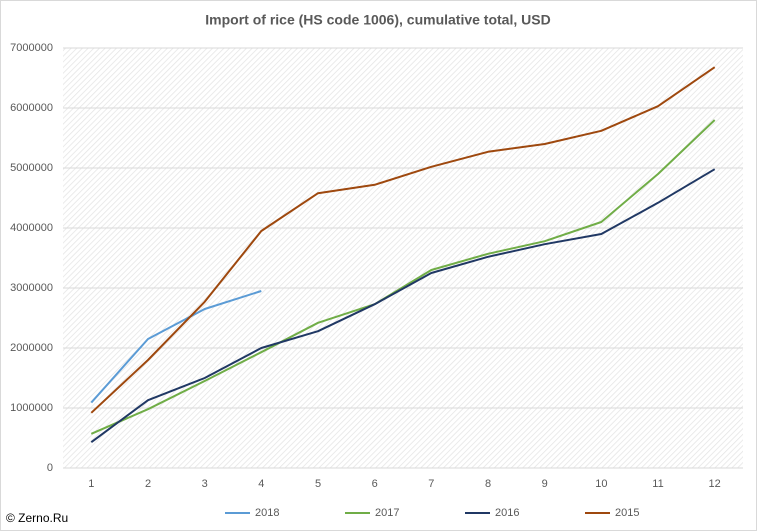 The image size is (757, 531). Describe the element at coordinates (387, 513) in the screenshot. I see `legend-label: 2017` at that location.